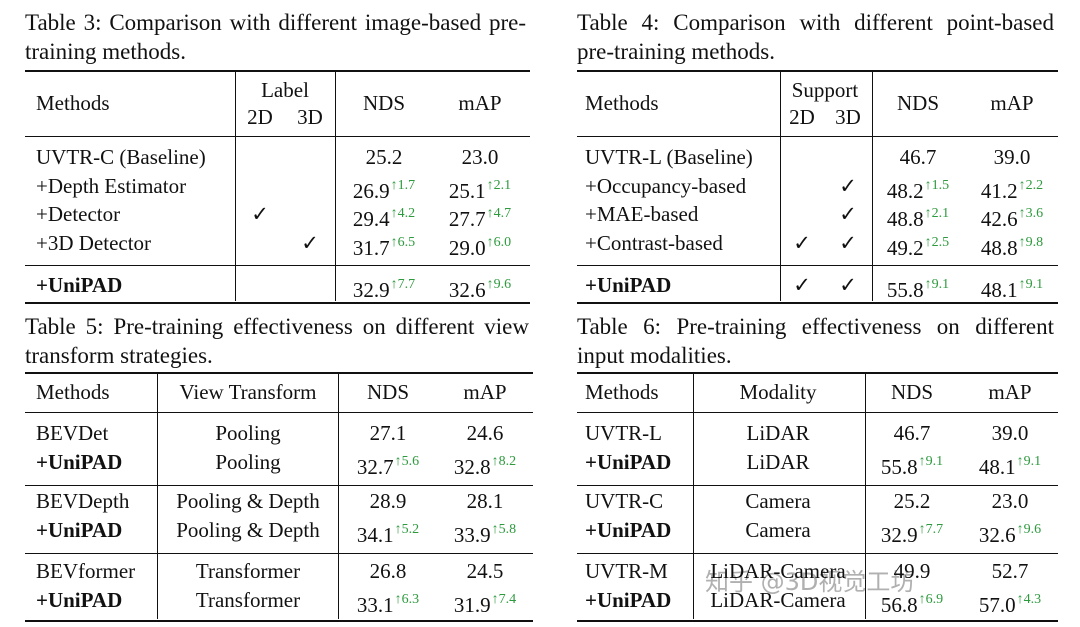 Image resolution: width=1080 pixels, height=627 pixels. I want to click on method: UVTR-C, so click(624, 501).